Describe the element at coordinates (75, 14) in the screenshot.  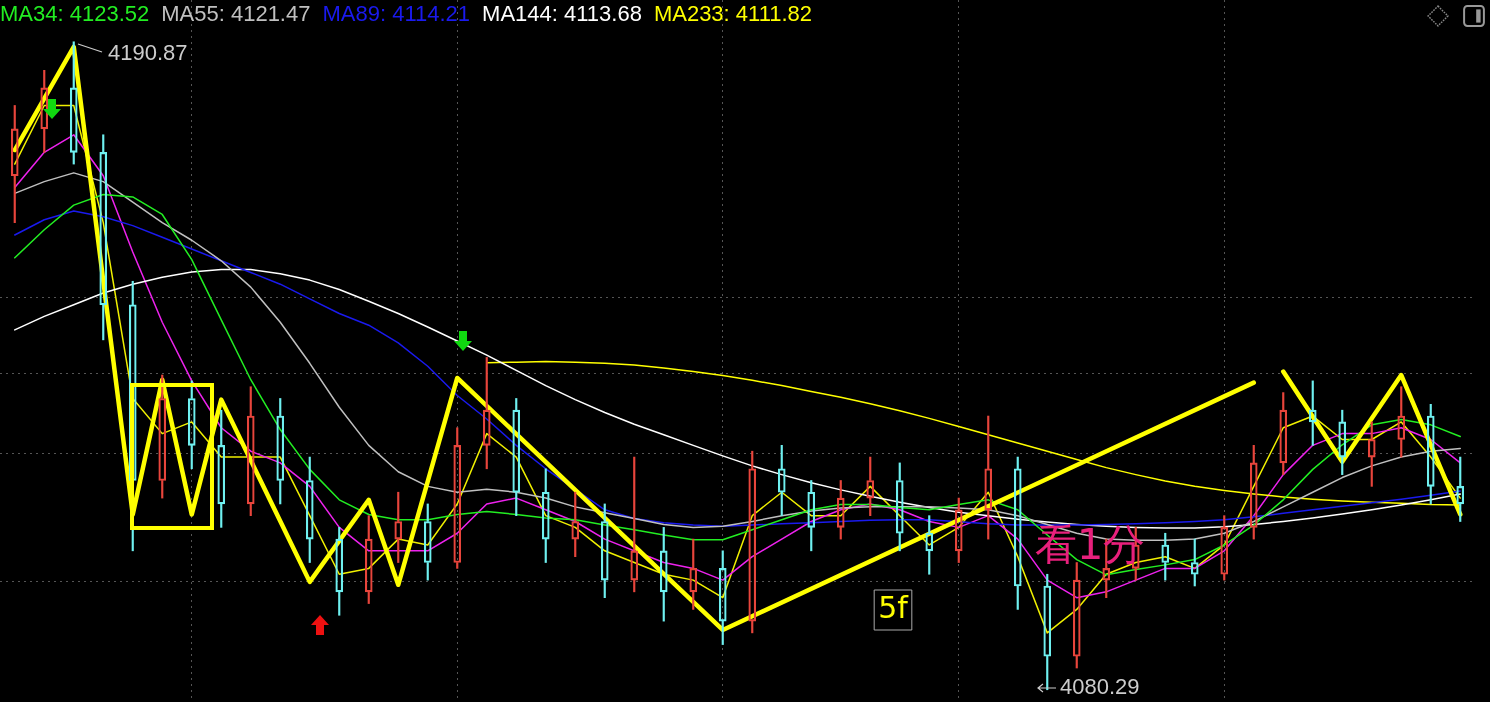
I see `text: MA34: 4123.52` at that location.